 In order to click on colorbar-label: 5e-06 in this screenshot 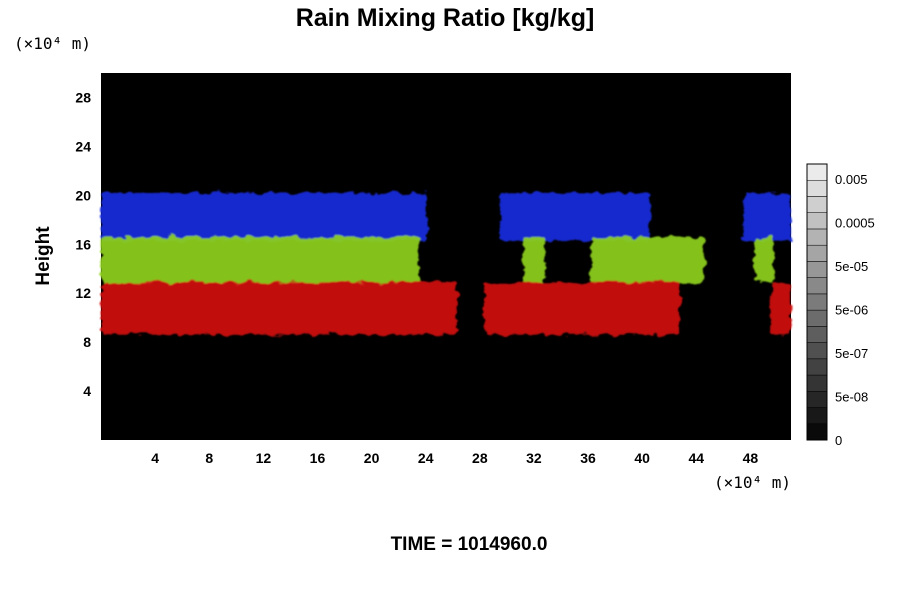, I will do `click(851, 310)`.